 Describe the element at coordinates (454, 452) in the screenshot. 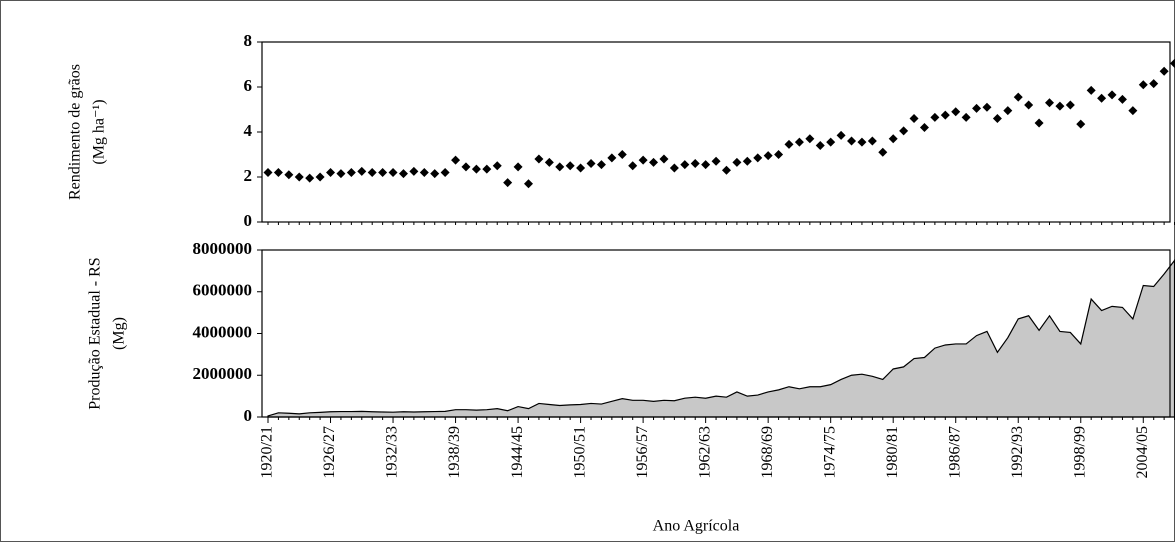

I see `x-tick-label: 1938/39` at that location.